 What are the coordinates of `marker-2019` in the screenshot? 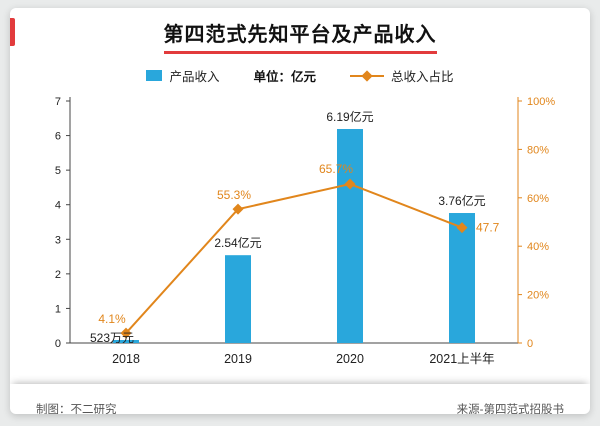 It's located at (238, 209).